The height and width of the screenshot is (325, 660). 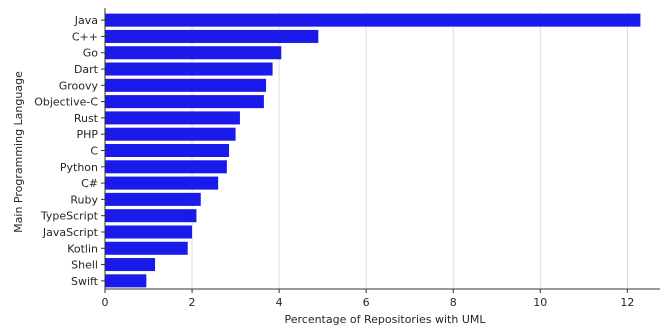 I want to click on y-tick-label: Python, so click(x=79, y=167).